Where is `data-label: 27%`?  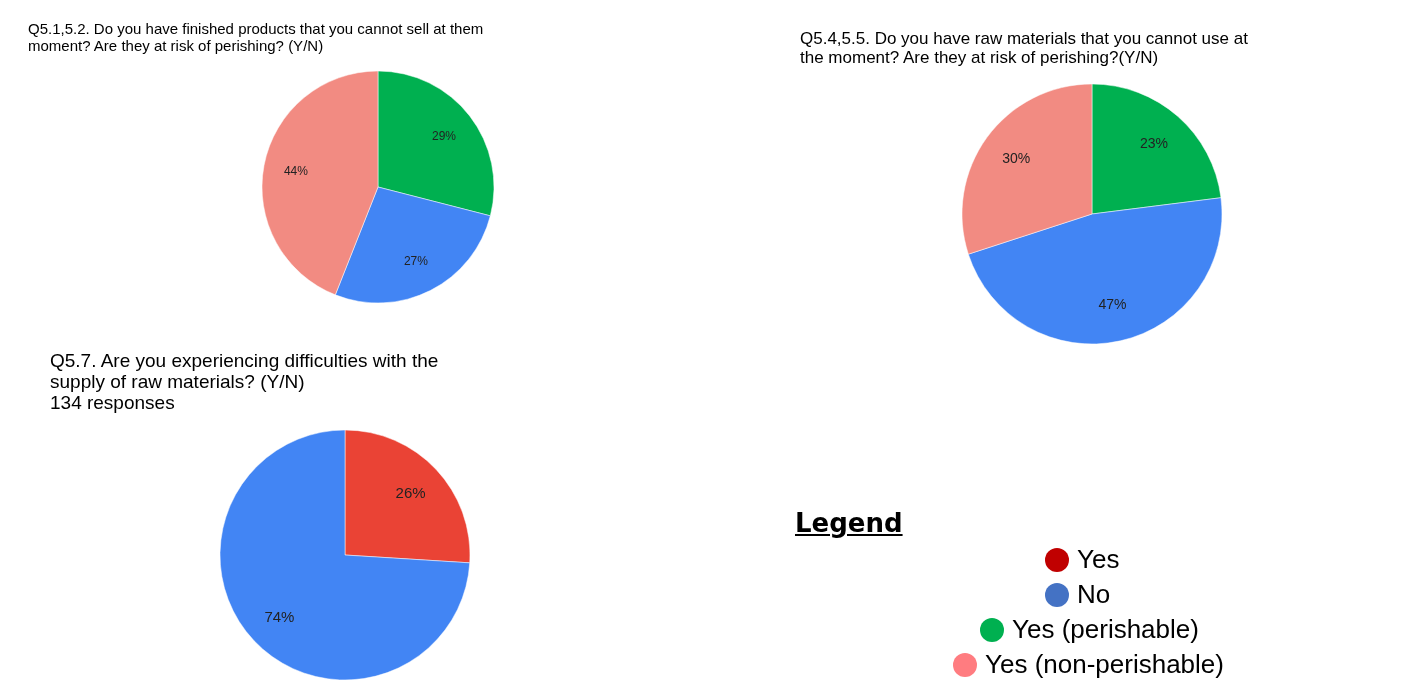
data-label: 27% is located at coordinates (416, 261).